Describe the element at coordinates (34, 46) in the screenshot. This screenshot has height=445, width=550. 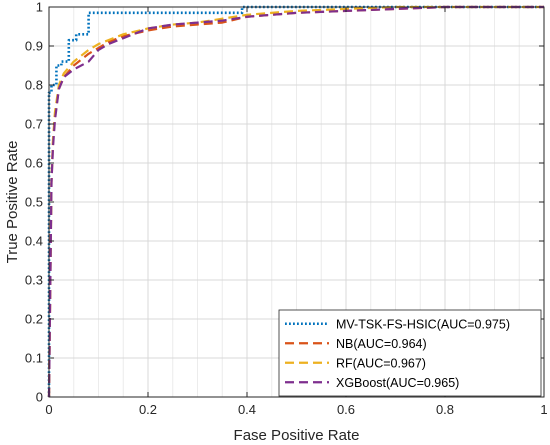
I see `y-tick-label: 0.9` at that location.